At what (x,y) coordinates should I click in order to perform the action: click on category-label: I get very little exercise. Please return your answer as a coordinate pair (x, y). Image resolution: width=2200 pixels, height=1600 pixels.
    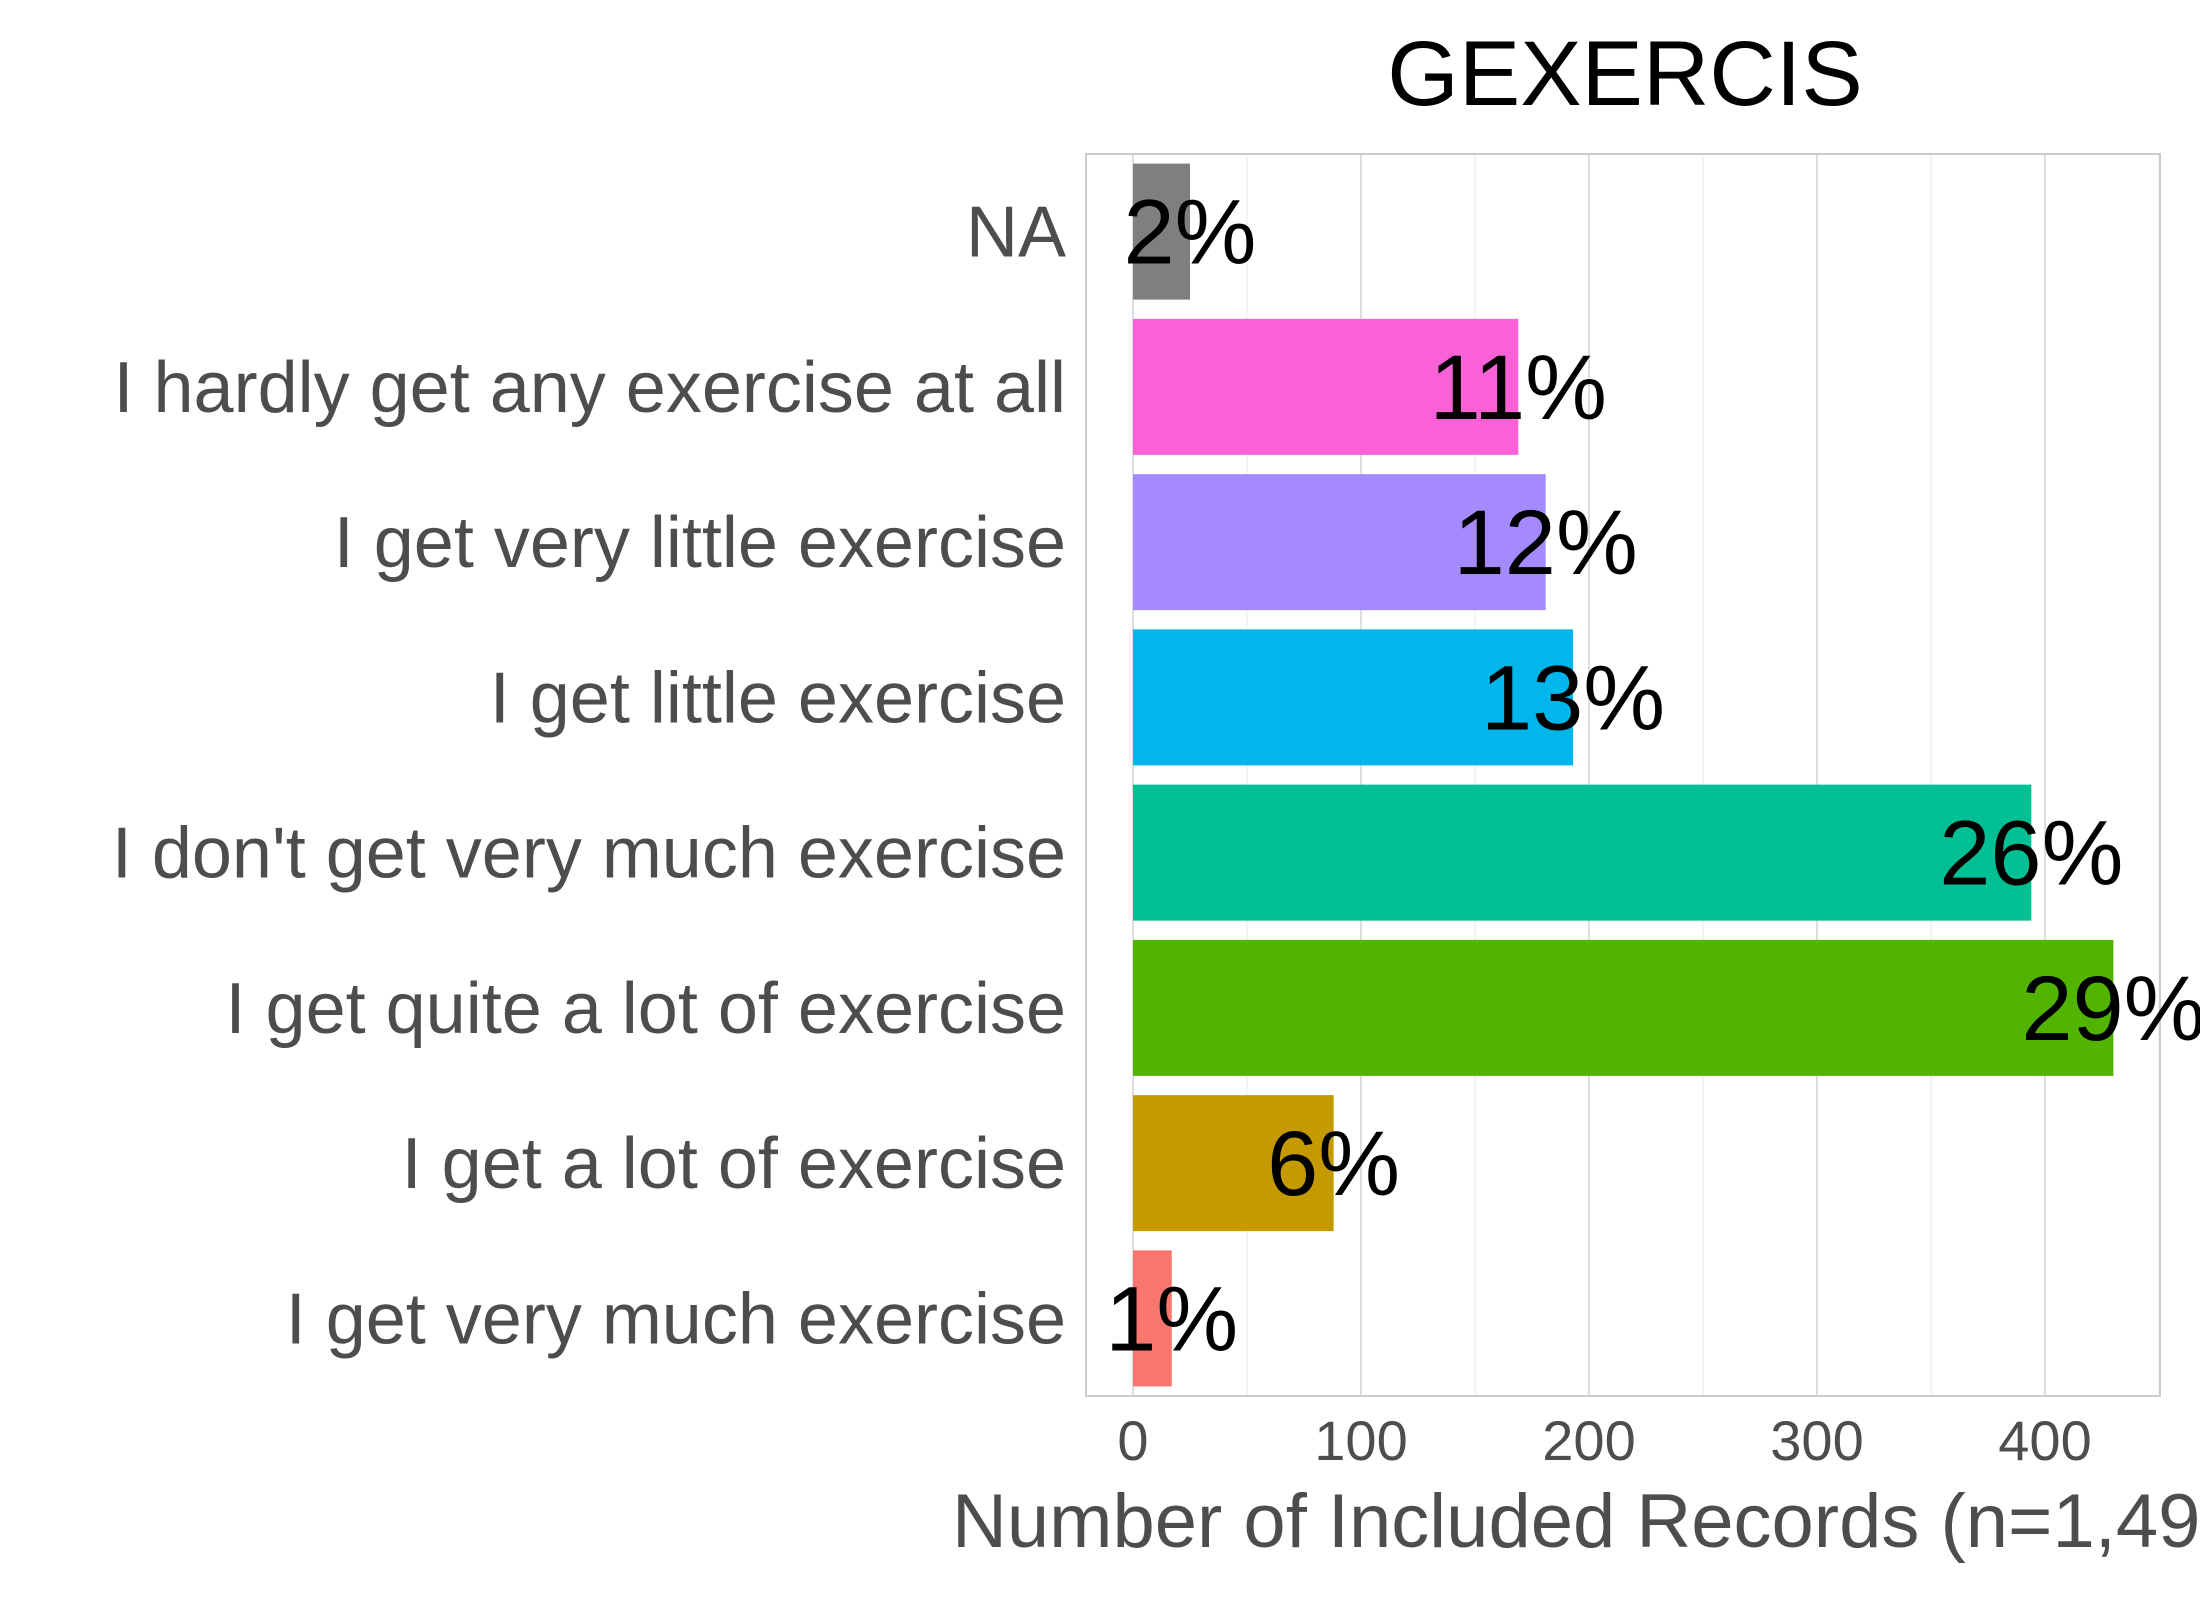
    Looking at the image, I should click on (700, 543).